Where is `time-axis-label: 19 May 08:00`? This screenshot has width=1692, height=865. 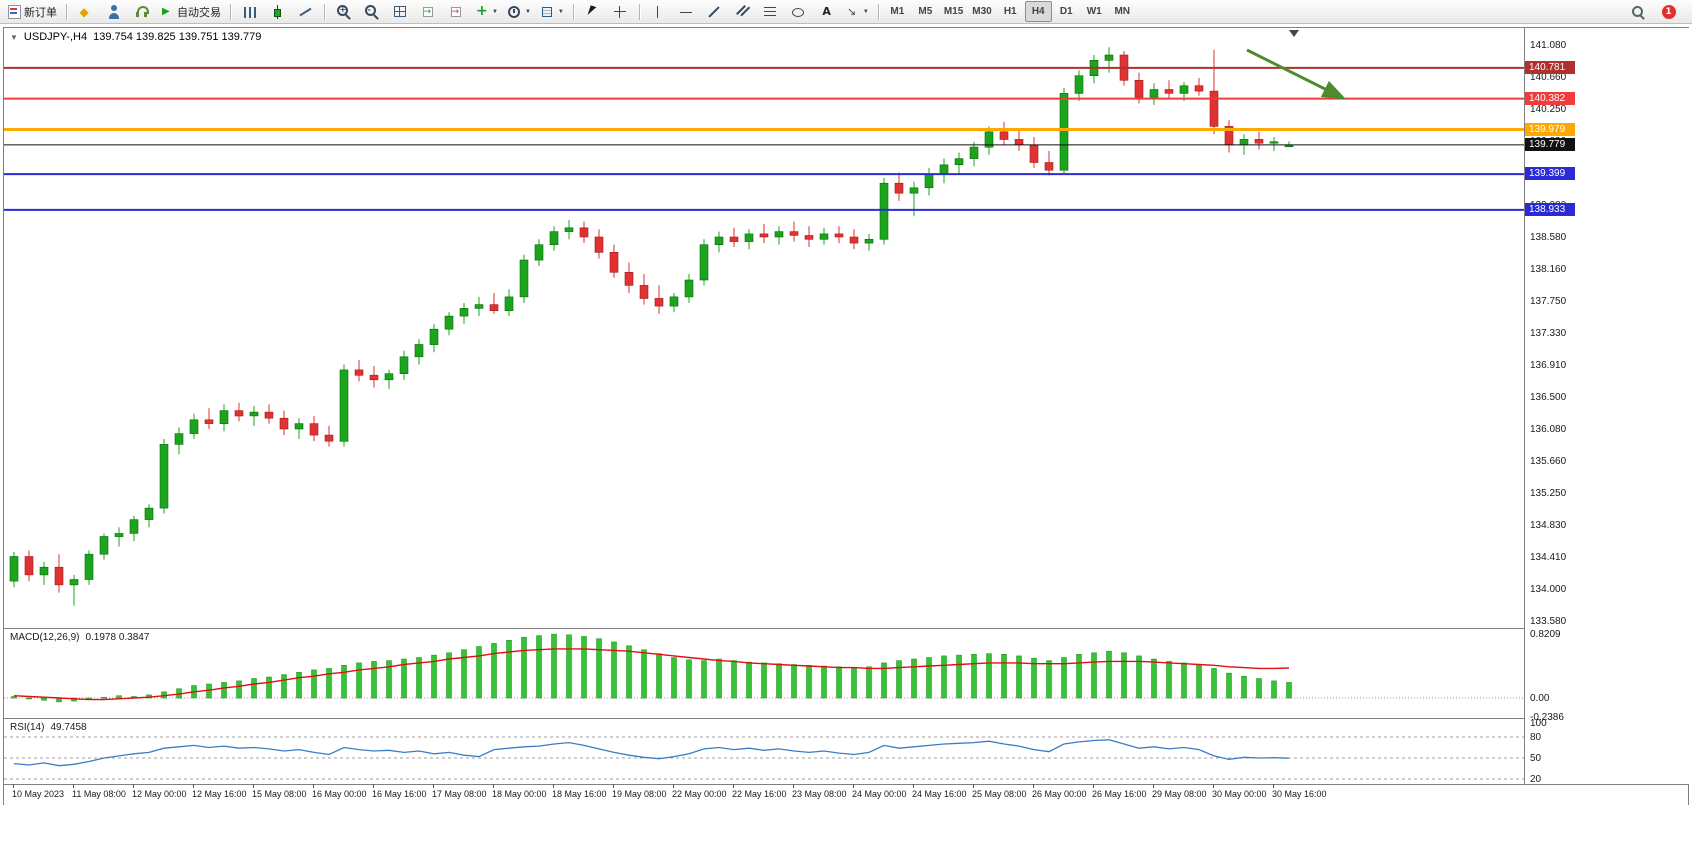 time-axis-label: 19 May 08:00 is located at coordinates (639, 791).